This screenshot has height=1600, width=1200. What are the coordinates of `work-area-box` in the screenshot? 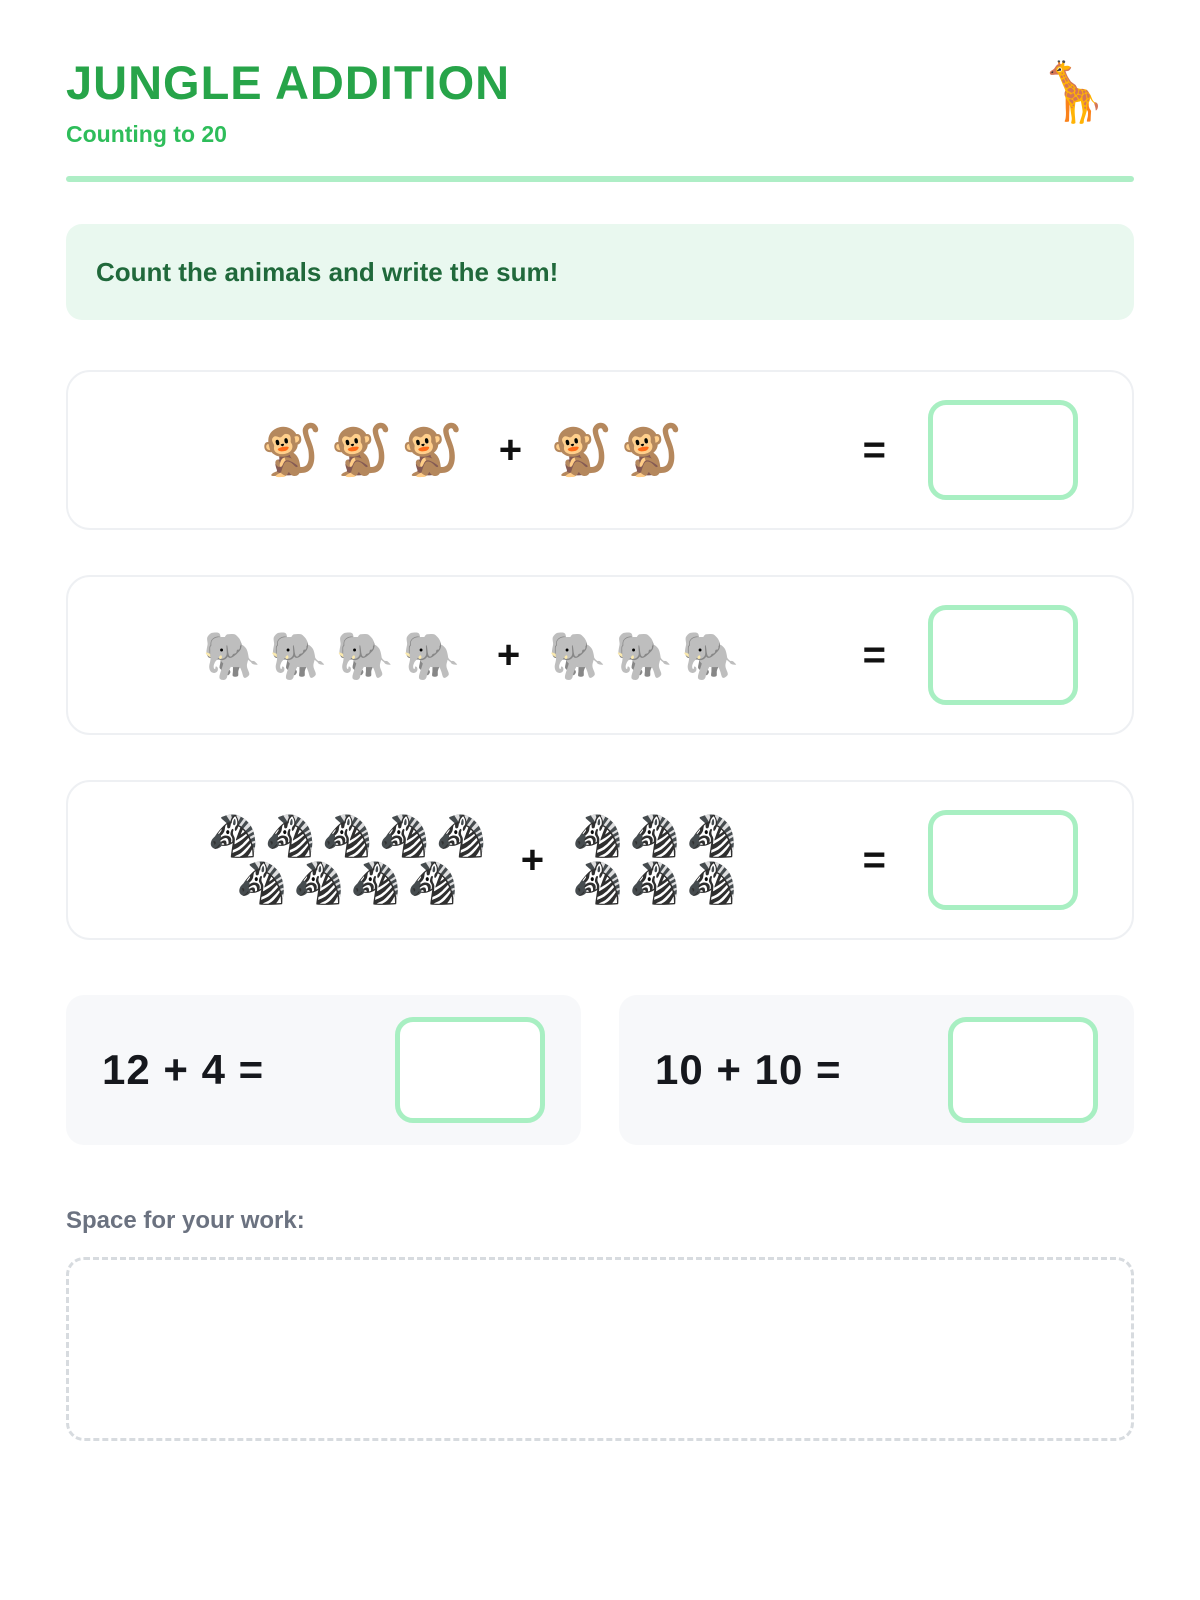 It's located at (600, 1349).